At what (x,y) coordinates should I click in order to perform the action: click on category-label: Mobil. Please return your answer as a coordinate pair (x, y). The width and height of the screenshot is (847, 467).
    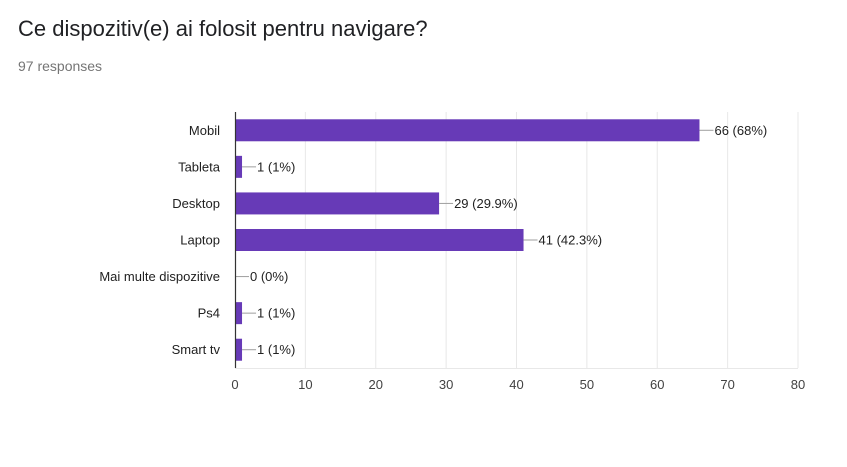
    Looking at the image, I should click on (204, 130).